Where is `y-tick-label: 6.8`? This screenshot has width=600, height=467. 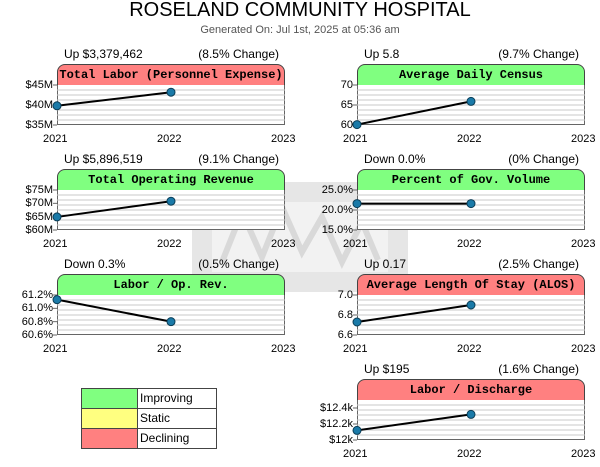
y-tick-label: 6.8 is located at coordinates (345, 315).